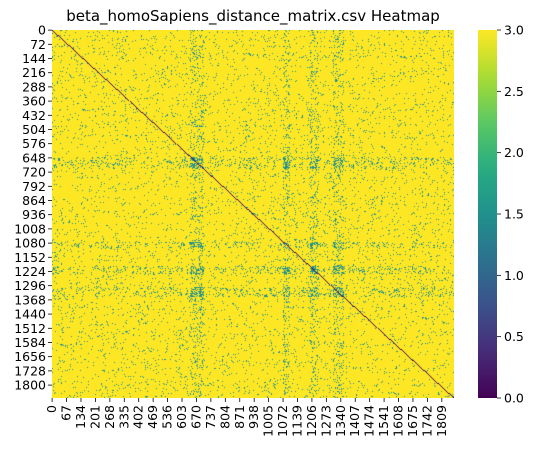 The width and height of the screenshot is (537, 455). Describe the element at coordinates (30, 299) in the screenshot. I see `y-tick-label: 1368` at that location.